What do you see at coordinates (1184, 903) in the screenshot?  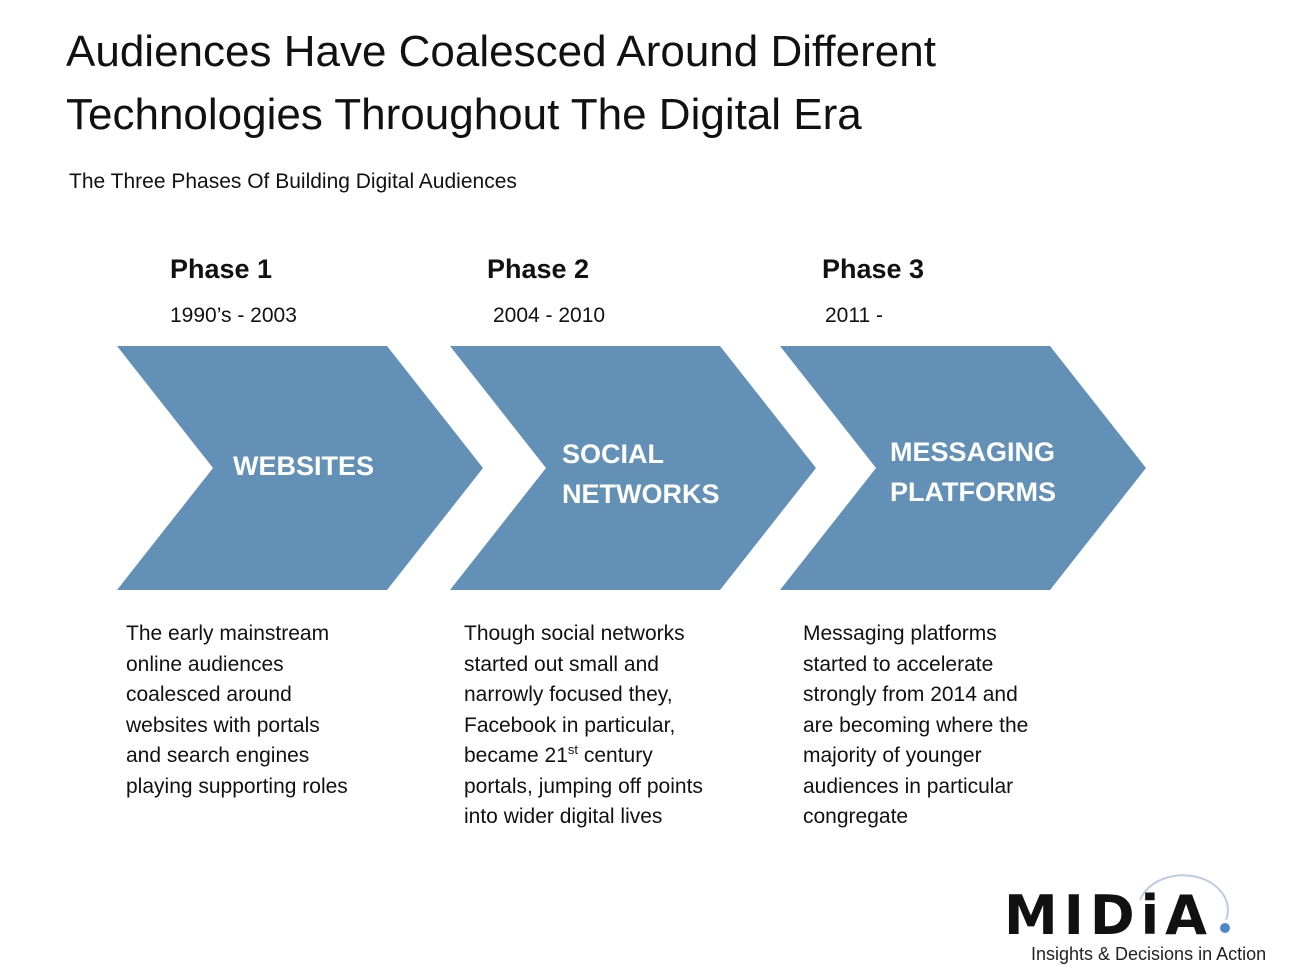 I see `logo-arc-icon` at bounding box center [1184, 903].